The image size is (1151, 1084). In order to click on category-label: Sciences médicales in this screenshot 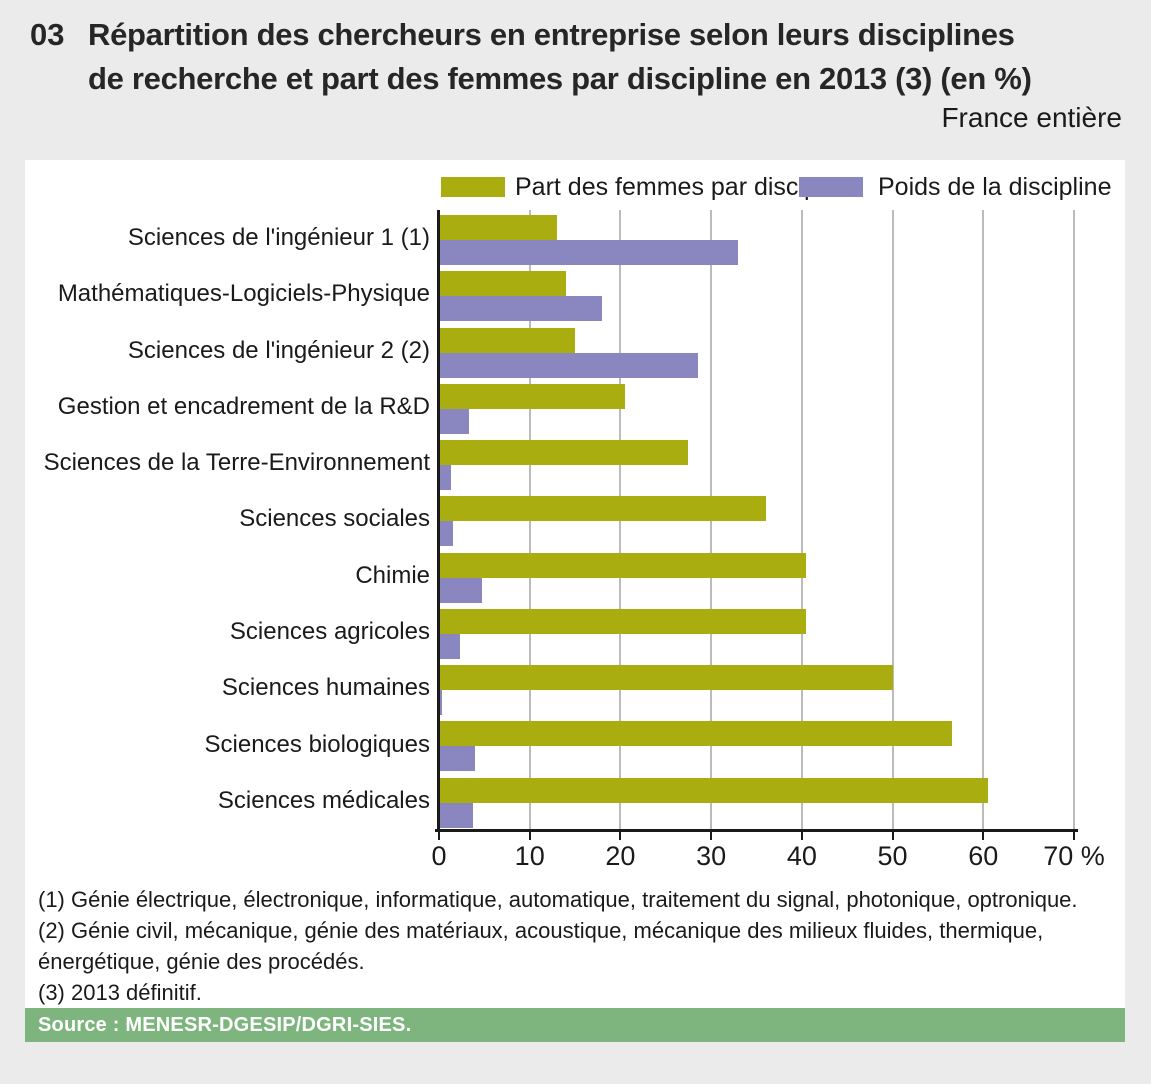, I will do `click(323, 800)`.